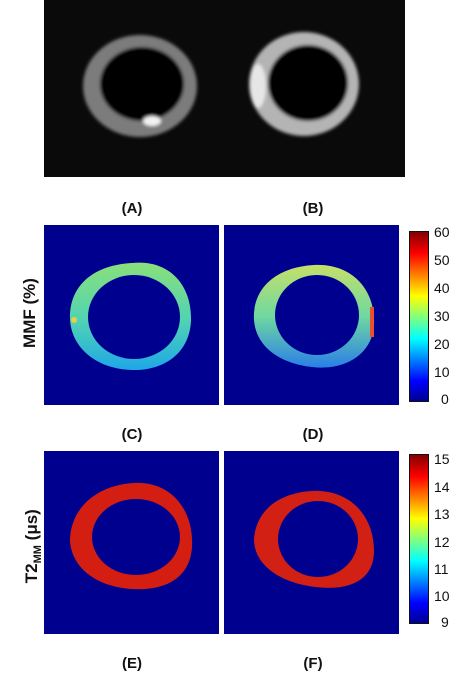  Describe the element at coordinates (313, 434) in the screenshot. I see `panel-label-d: (D)` at that location.